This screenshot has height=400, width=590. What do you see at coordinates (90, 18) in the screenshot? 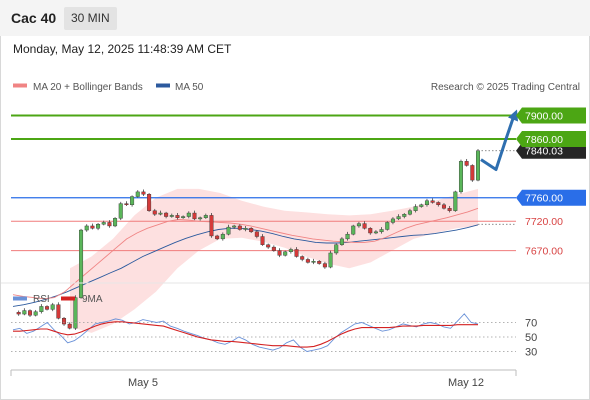
I see `timeframe-button: 30 MIN` at bounding box center [90, 18].